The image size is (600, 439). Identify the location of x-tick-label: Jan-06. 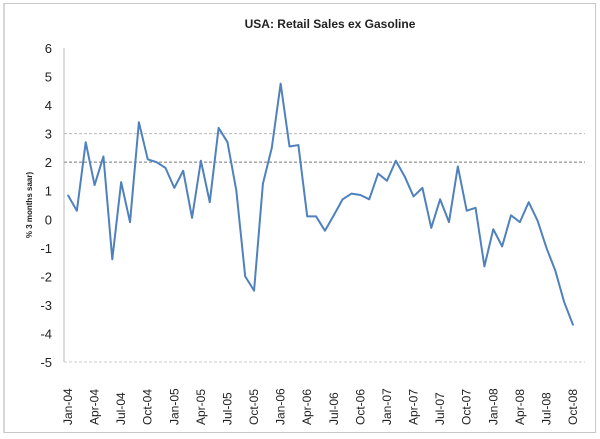
(281, 406).